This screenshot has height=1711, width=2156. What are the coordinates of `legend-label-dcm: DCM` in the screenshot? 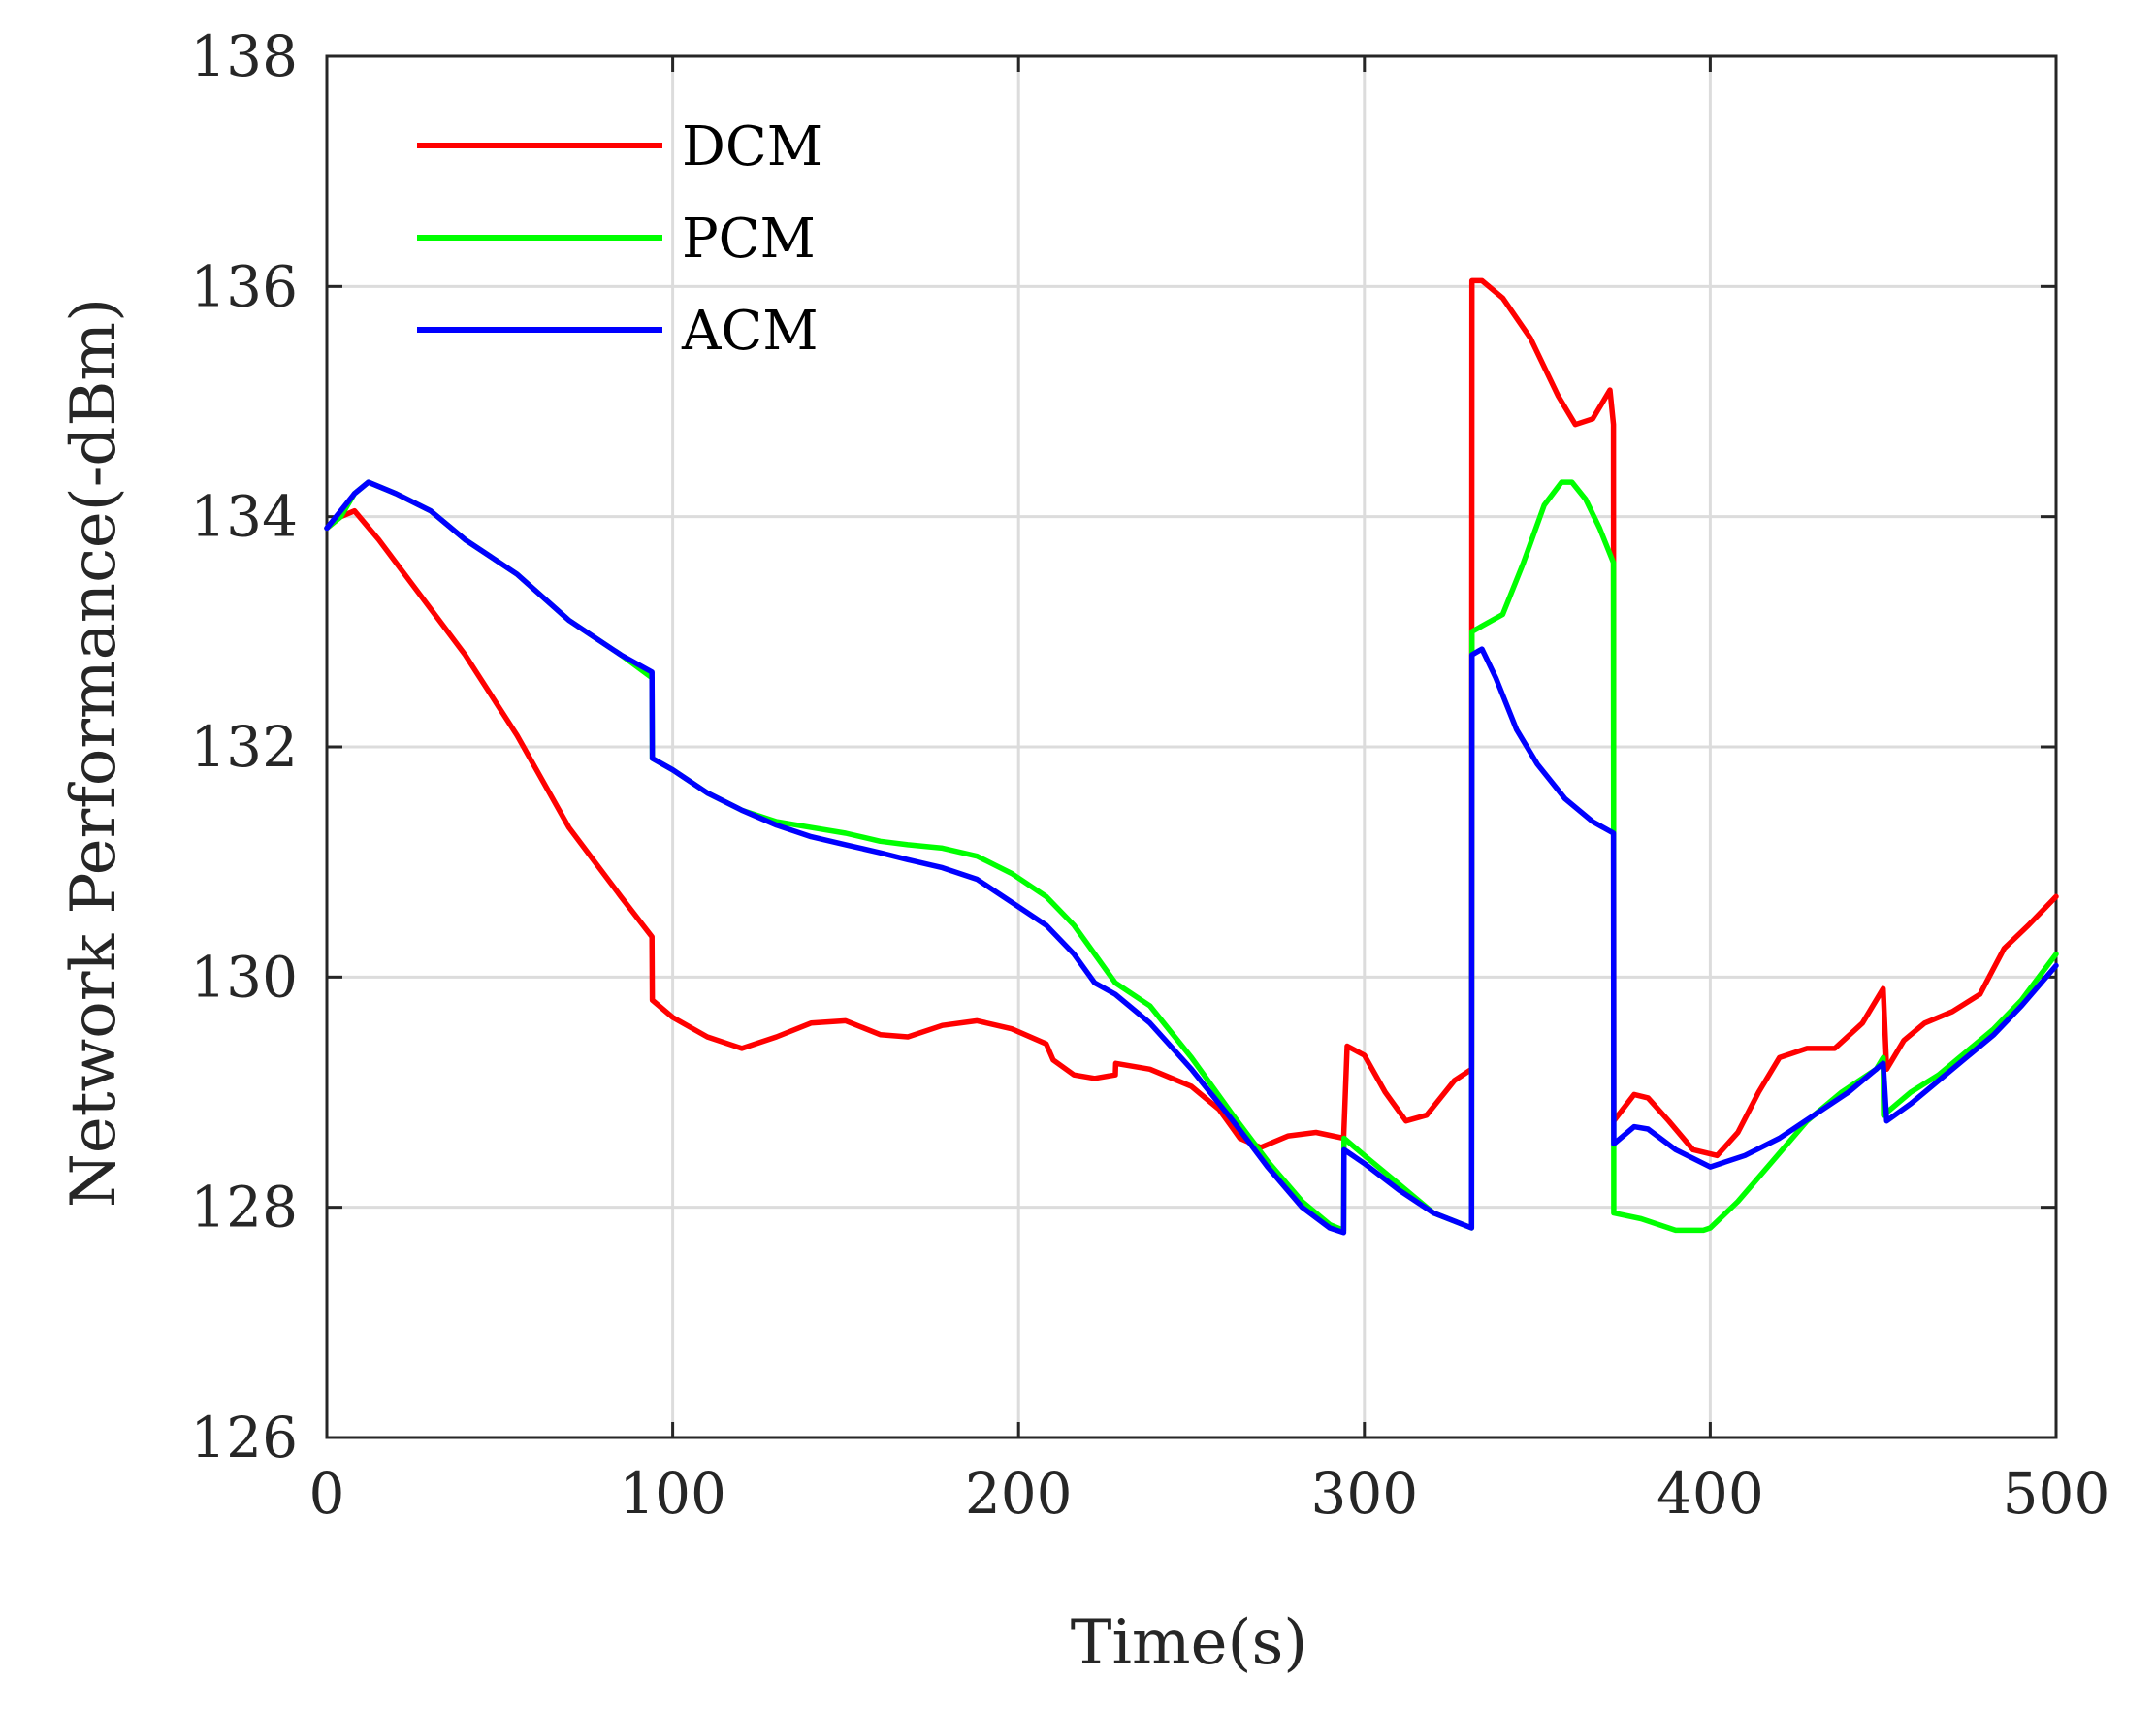 It's located at (752, 146).